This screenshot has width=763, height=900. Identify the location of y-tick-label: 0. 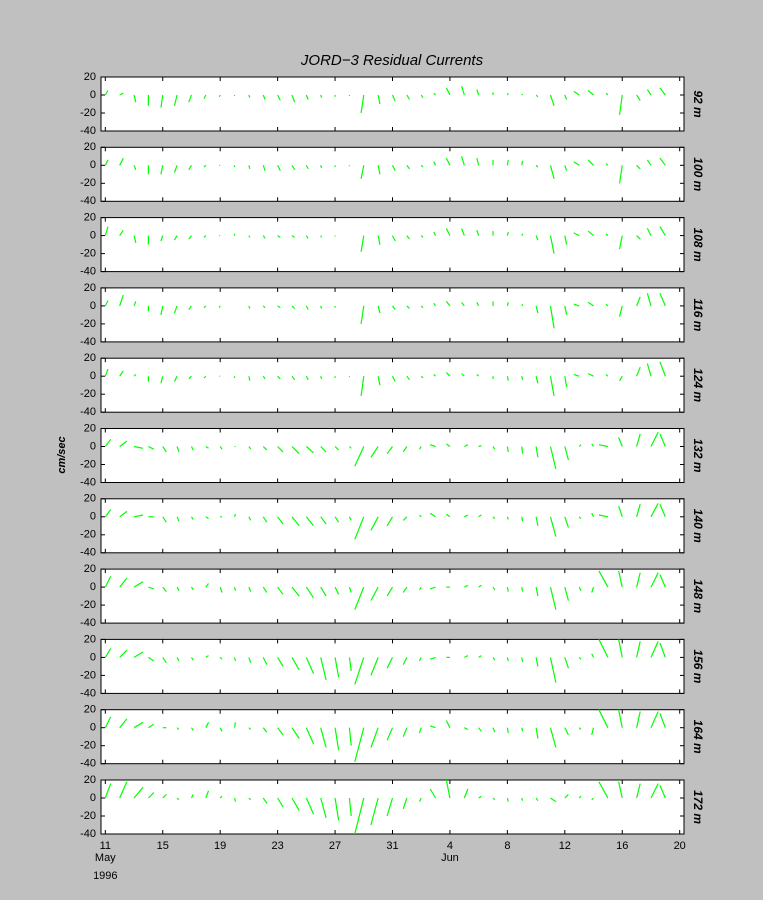
(93, 306).